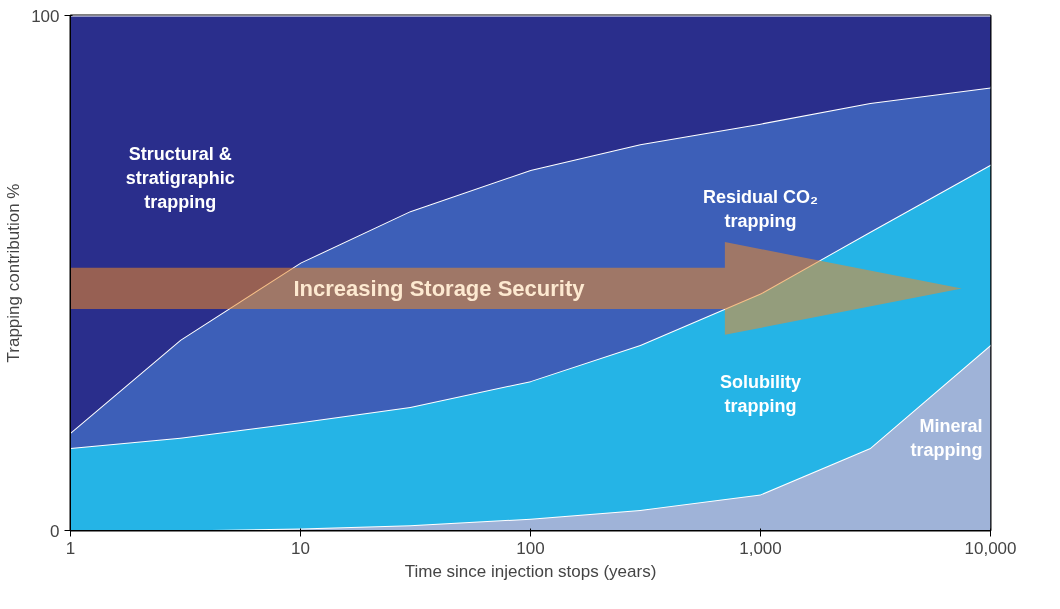 This screenshot has height=609, width=1060. What do you see at coordinates (530, 571) in the screenshot?
I see `x-axis-title: Time since injection stops (years)` at bounding box center [530, 571].